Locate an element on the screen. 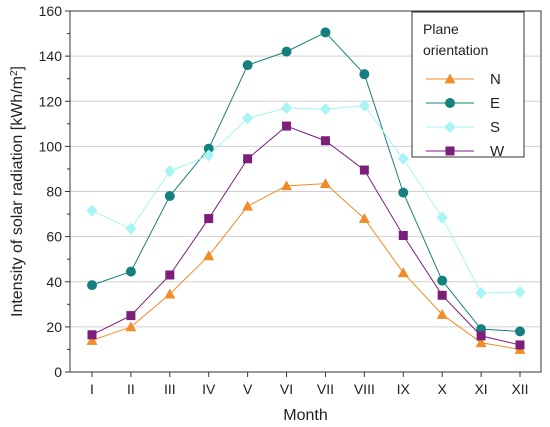 The image size is (550, 427). y-tick-label: 60 is located at coordinates (54, 237).